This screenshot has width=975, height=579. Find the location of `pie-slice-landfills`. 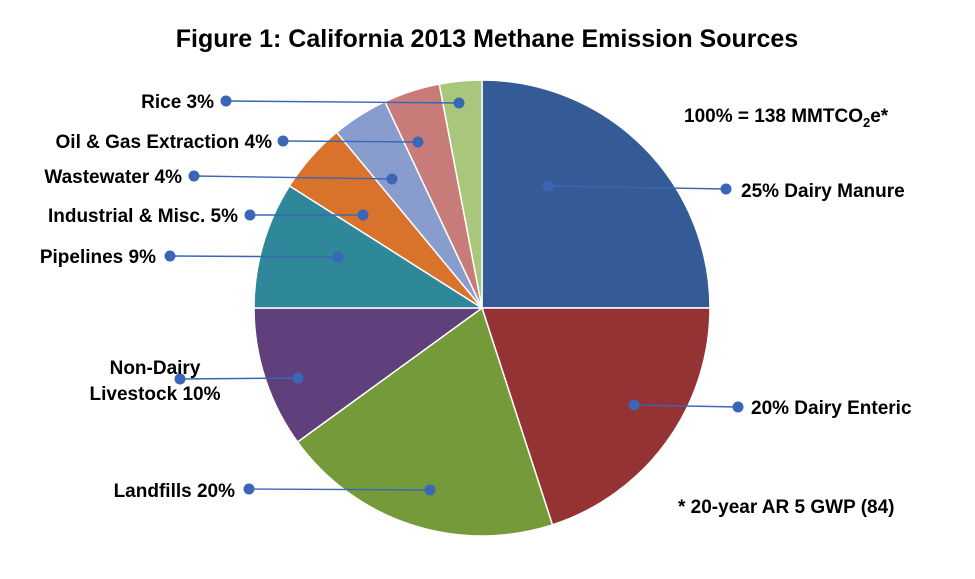

pie-slice-landfills is located at coordinates (425, 421).